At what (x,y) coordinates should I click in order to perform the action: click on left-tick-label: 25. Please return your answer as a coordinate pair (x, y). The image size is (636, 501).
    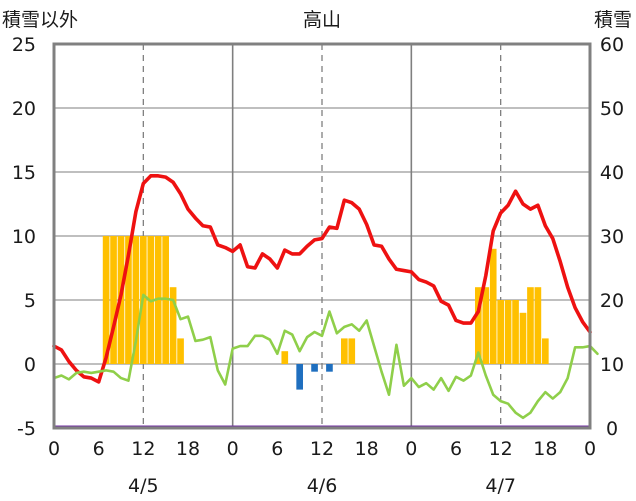
    Looking at the image, I should click on (24, 45).